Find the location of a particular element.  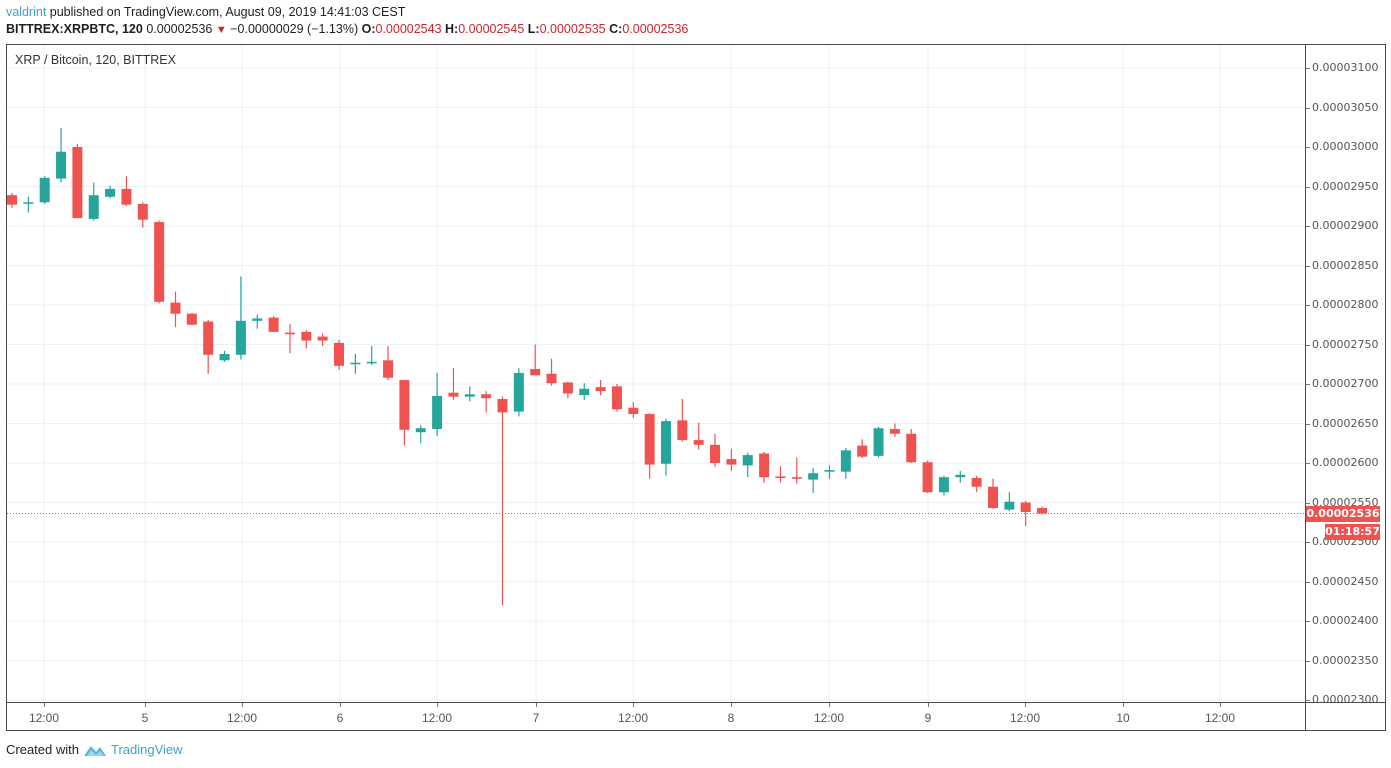

price-axis-label: 0.00002950 is located at coordinates (1345, 186).